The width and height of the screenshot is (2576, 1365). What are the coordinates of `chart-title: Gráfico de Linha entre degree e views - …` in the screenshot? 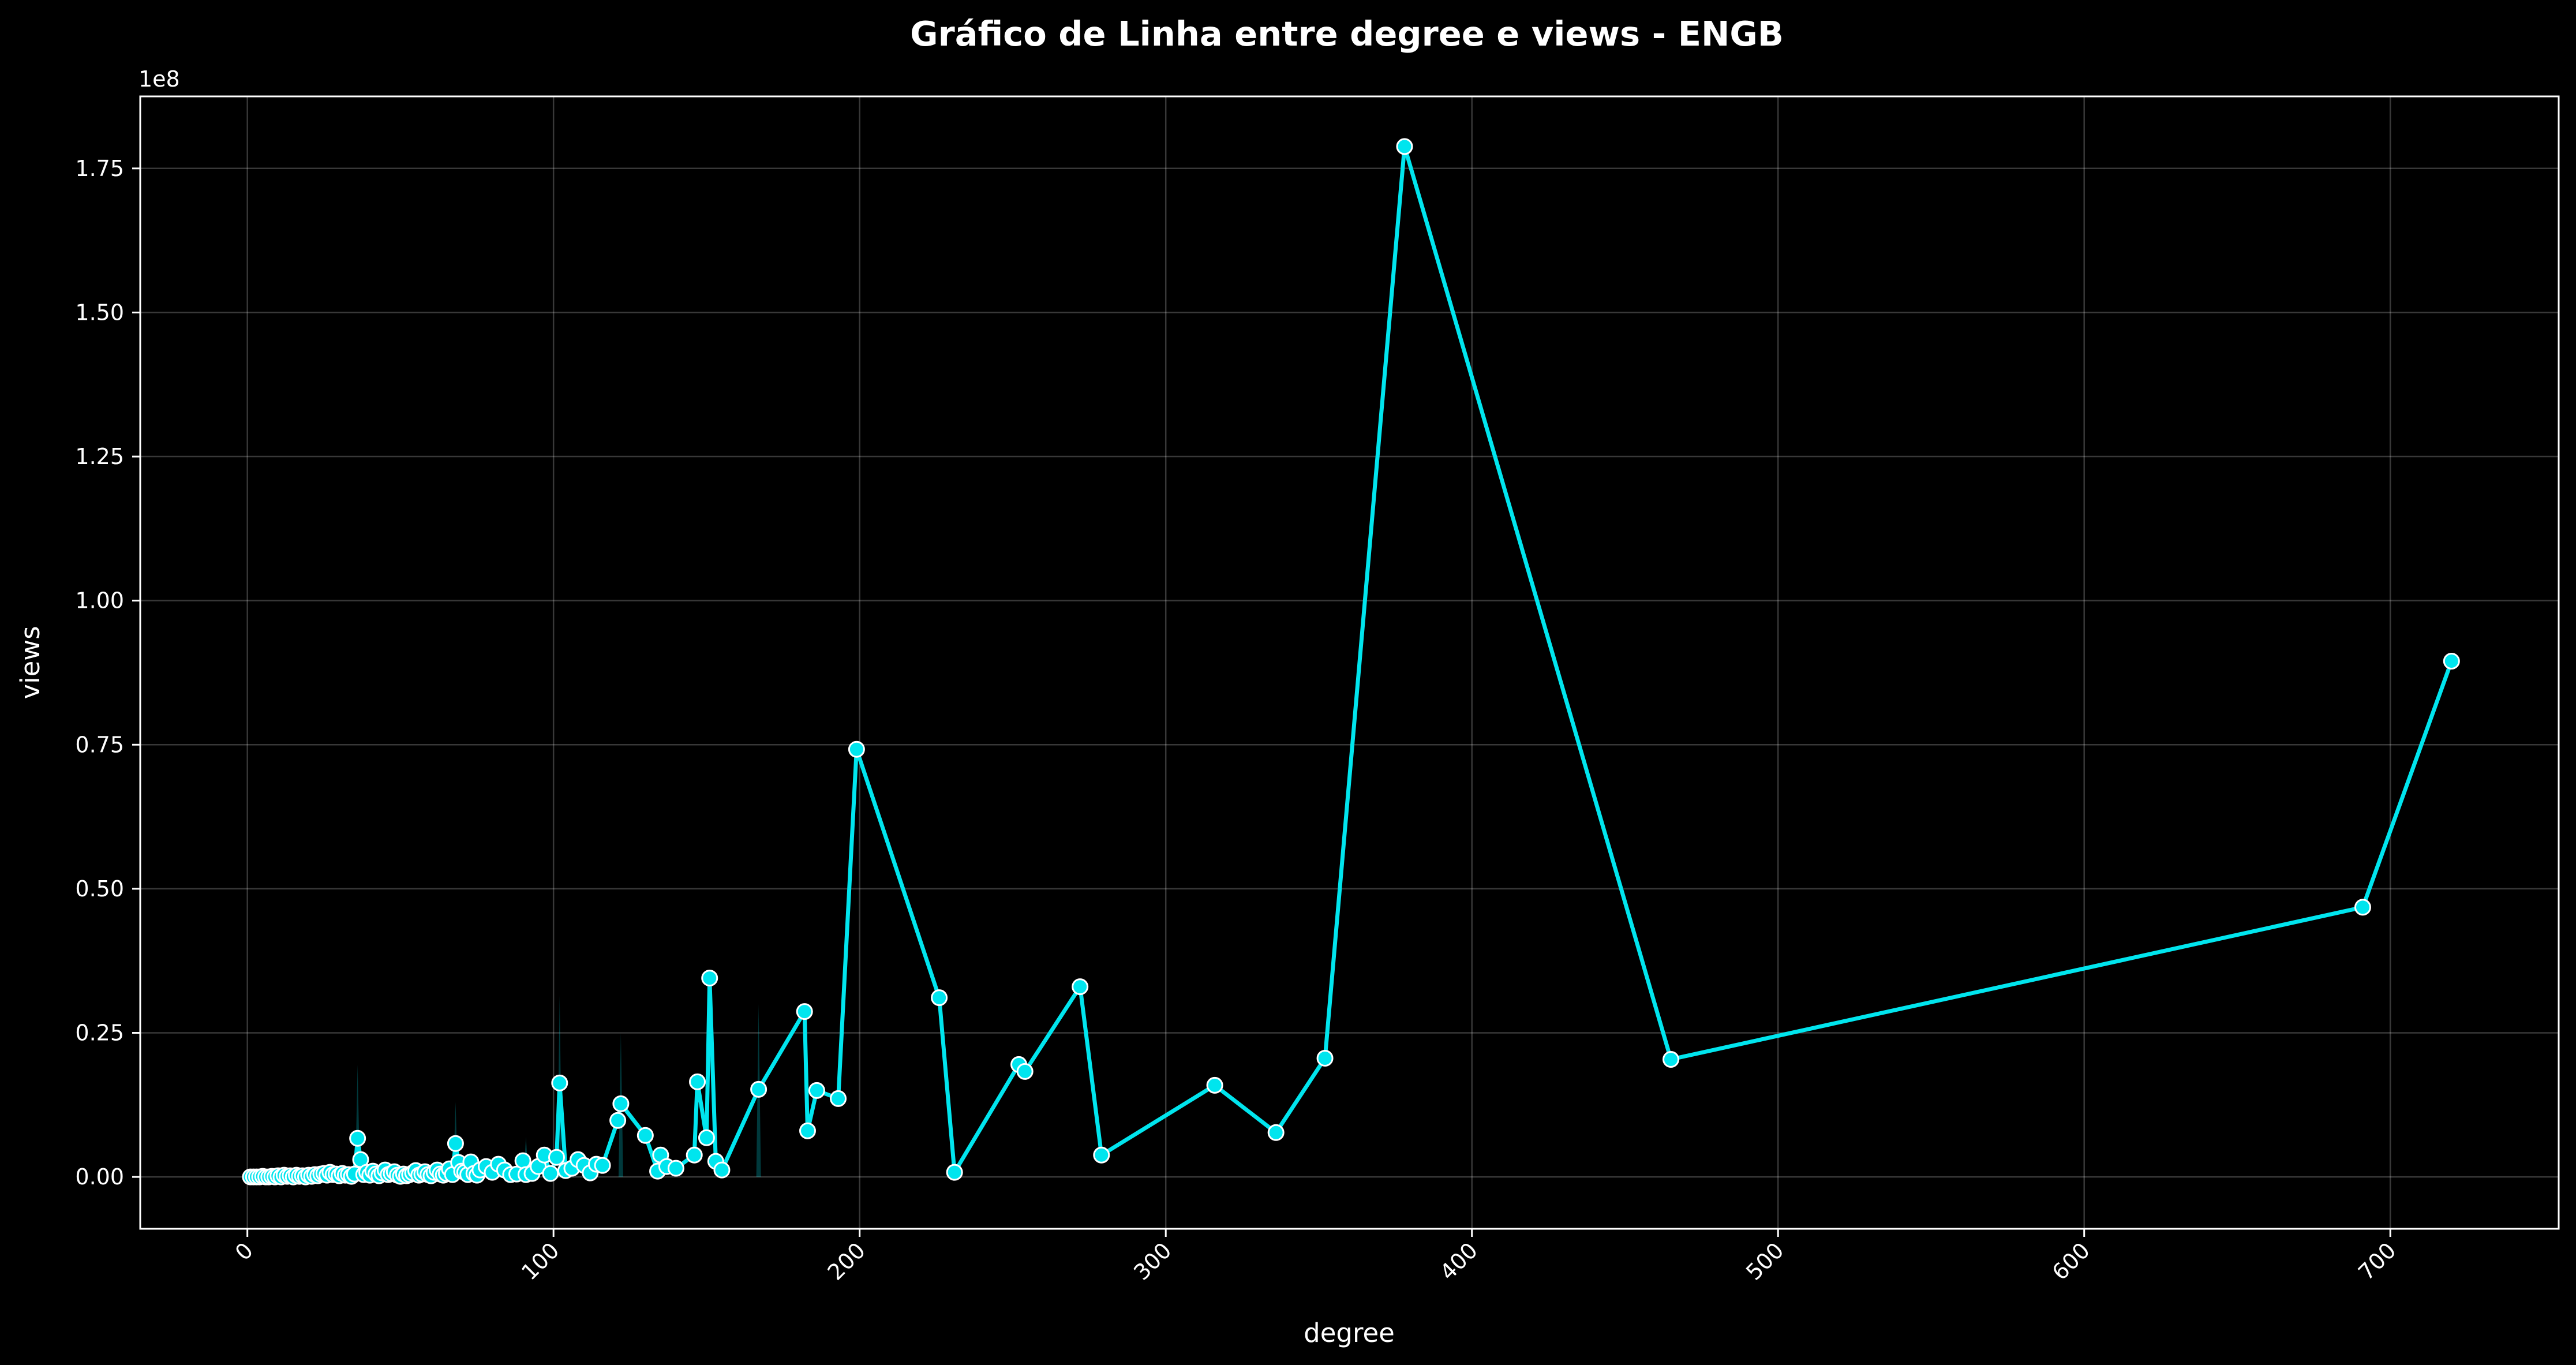 It's located at (1347, 34).